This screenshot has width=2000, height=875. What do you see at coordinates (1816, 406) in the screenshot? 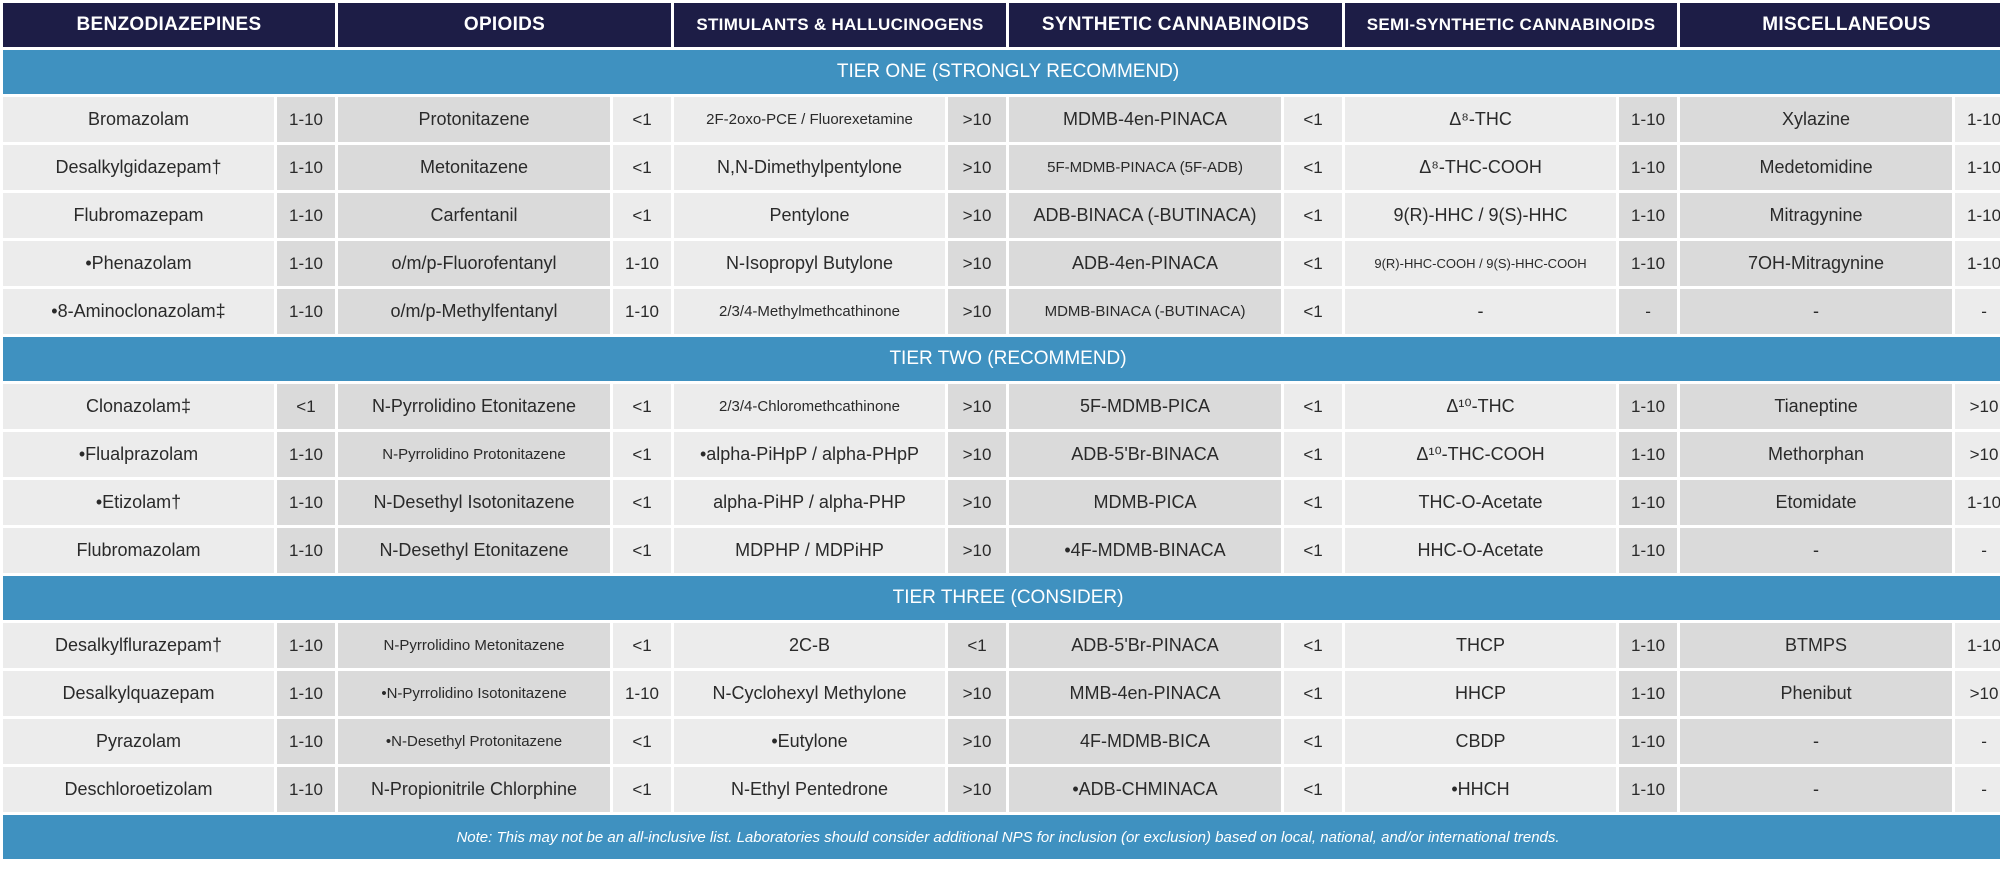
I see `compound-name: Tianeptine` at bounding box center [1816, 406].